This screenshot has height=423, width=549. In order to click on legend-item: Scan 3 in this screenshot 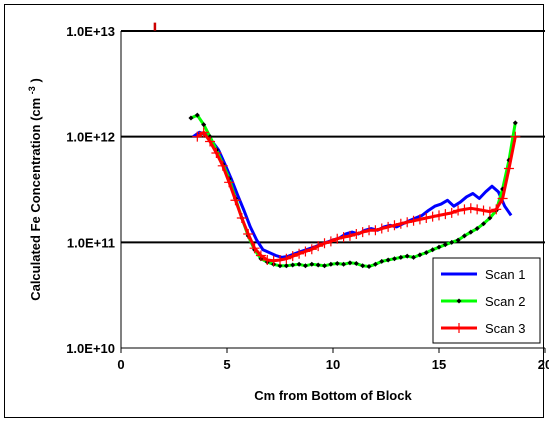, I will do `click(483, 328)`.